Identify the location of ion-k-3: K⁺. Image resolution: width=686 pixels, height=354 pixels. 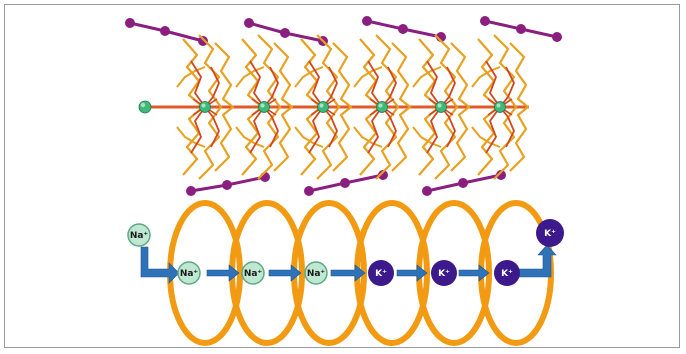
(507, 273).